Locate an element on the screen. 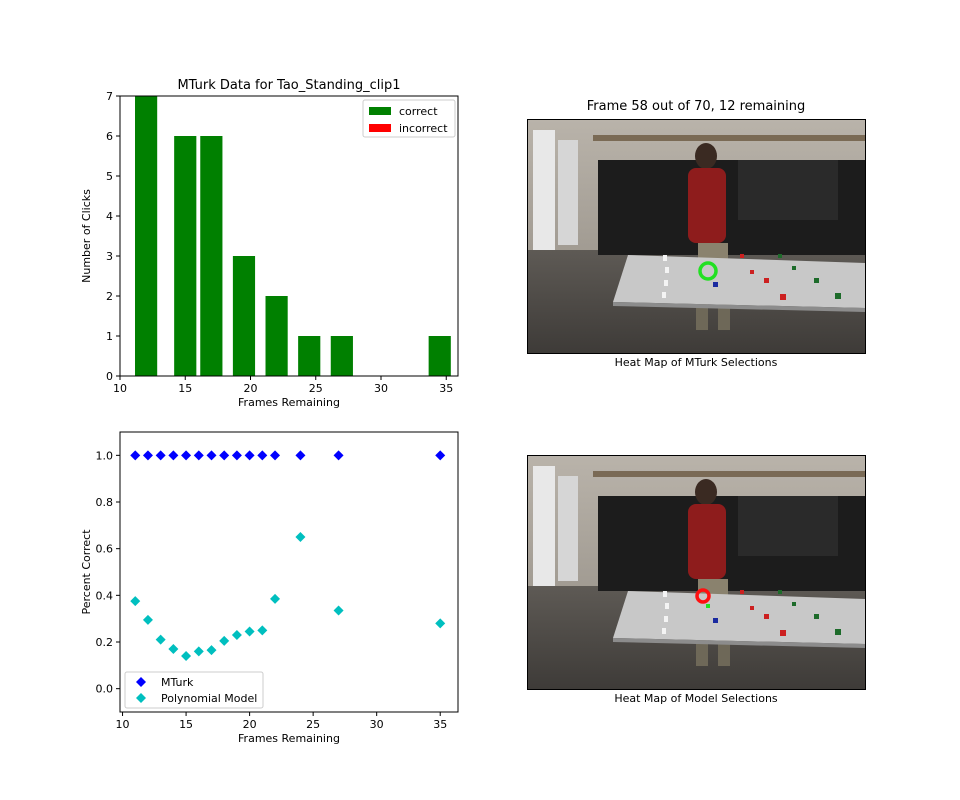 The width and height of the screenshot is (960, 800). y-tick-label: 4 is located at coordinates (109, 216).